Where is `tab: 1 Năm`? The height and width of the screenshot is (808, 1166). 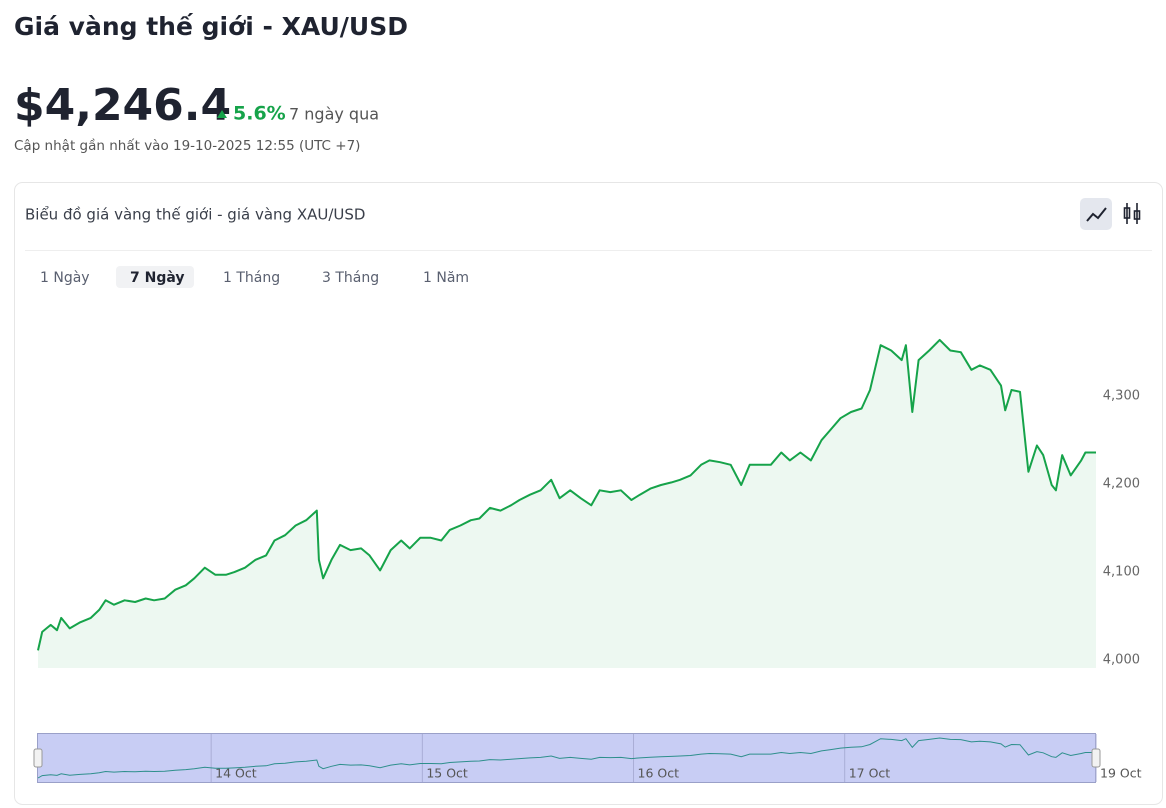 tab: 1 Năm is located at coordinates (446, 278).